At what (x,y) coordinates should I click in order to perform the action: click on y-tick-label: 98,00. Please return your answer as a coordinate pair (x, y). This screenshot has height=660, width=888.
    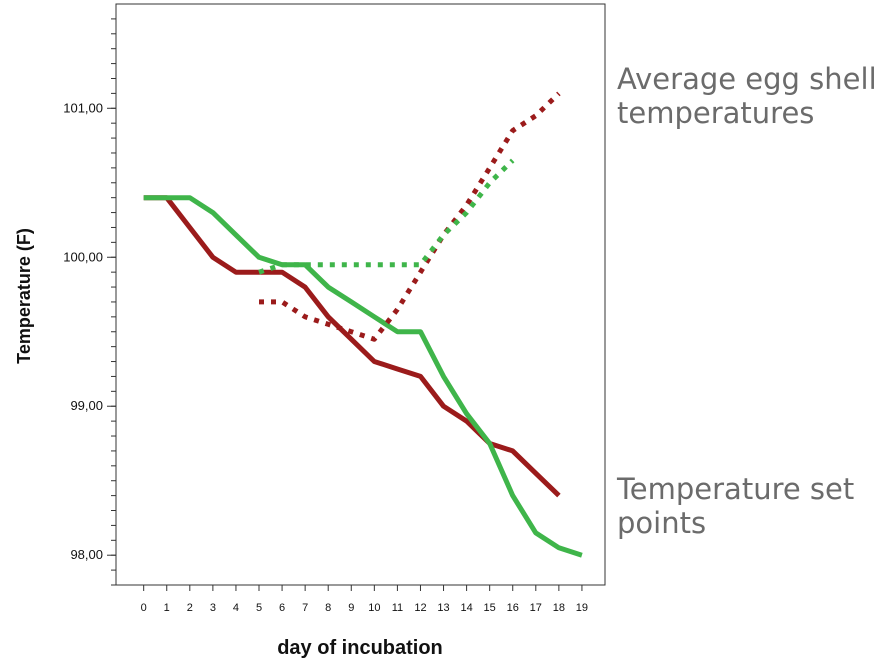
    Looking at the image, I should click on (86, 554).